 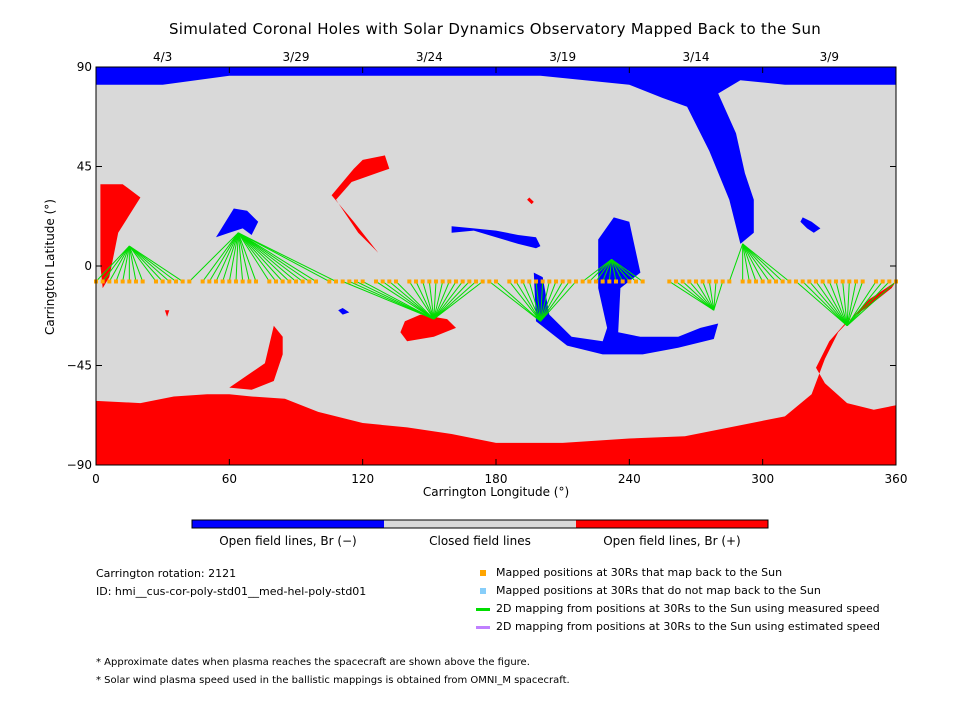 What do you see at coordinates (362, 479) in the screenshot?
I see `x-tick-label-2: 120` at bounding box center [362, 479].